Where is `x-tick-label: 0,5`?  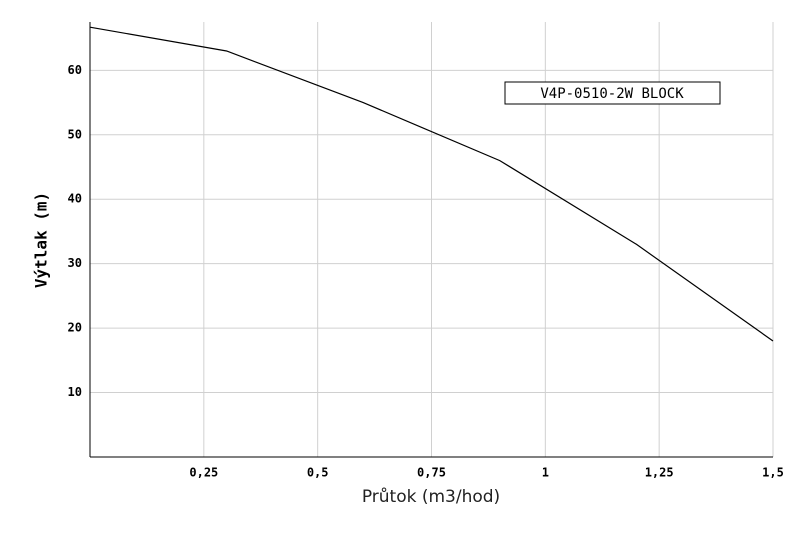 x-tick-label: 0,5 is located at coordinates (318, 473).